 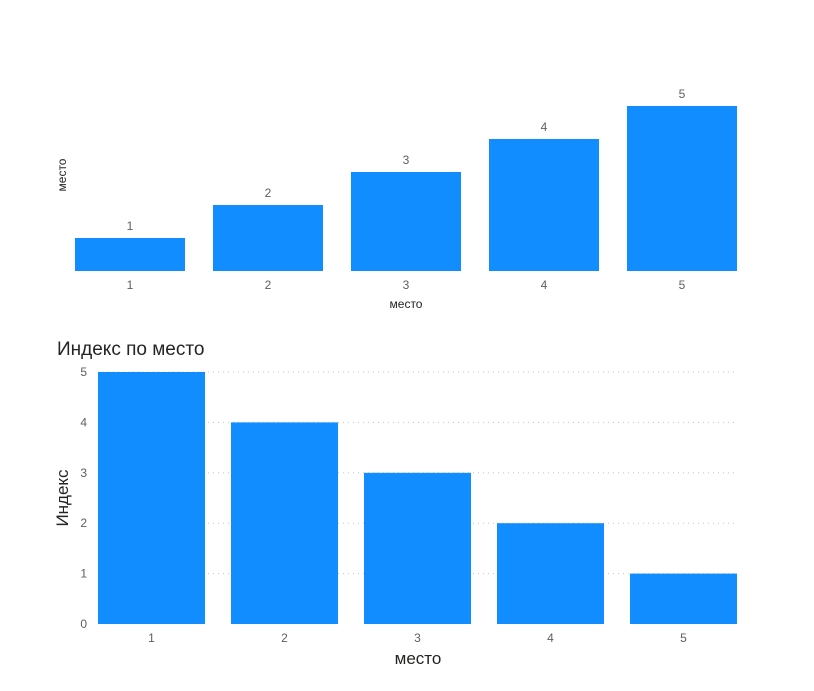 What do you see at coordinates (130, 226) in the screenshot?
I see `data-label: 1` at bounding box center [130, 226].